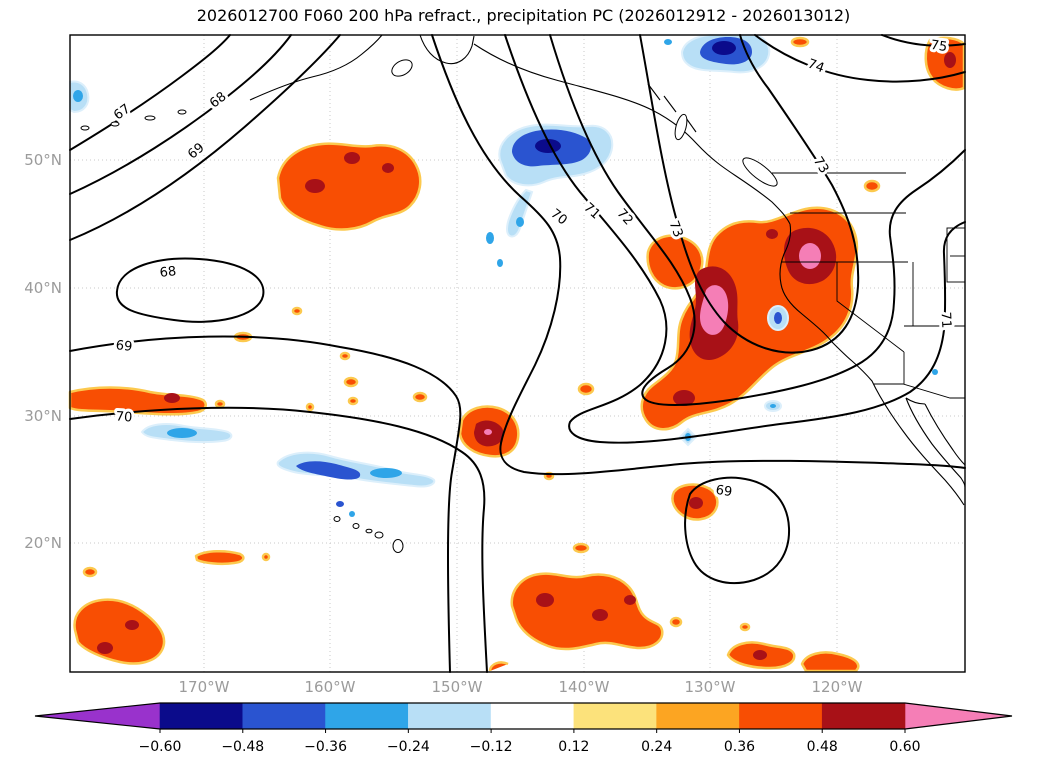 The image size is (1047, 765). Describe the element at coordinates (150, 116) in the screenshot. I see `aleutian-islands` at that location.